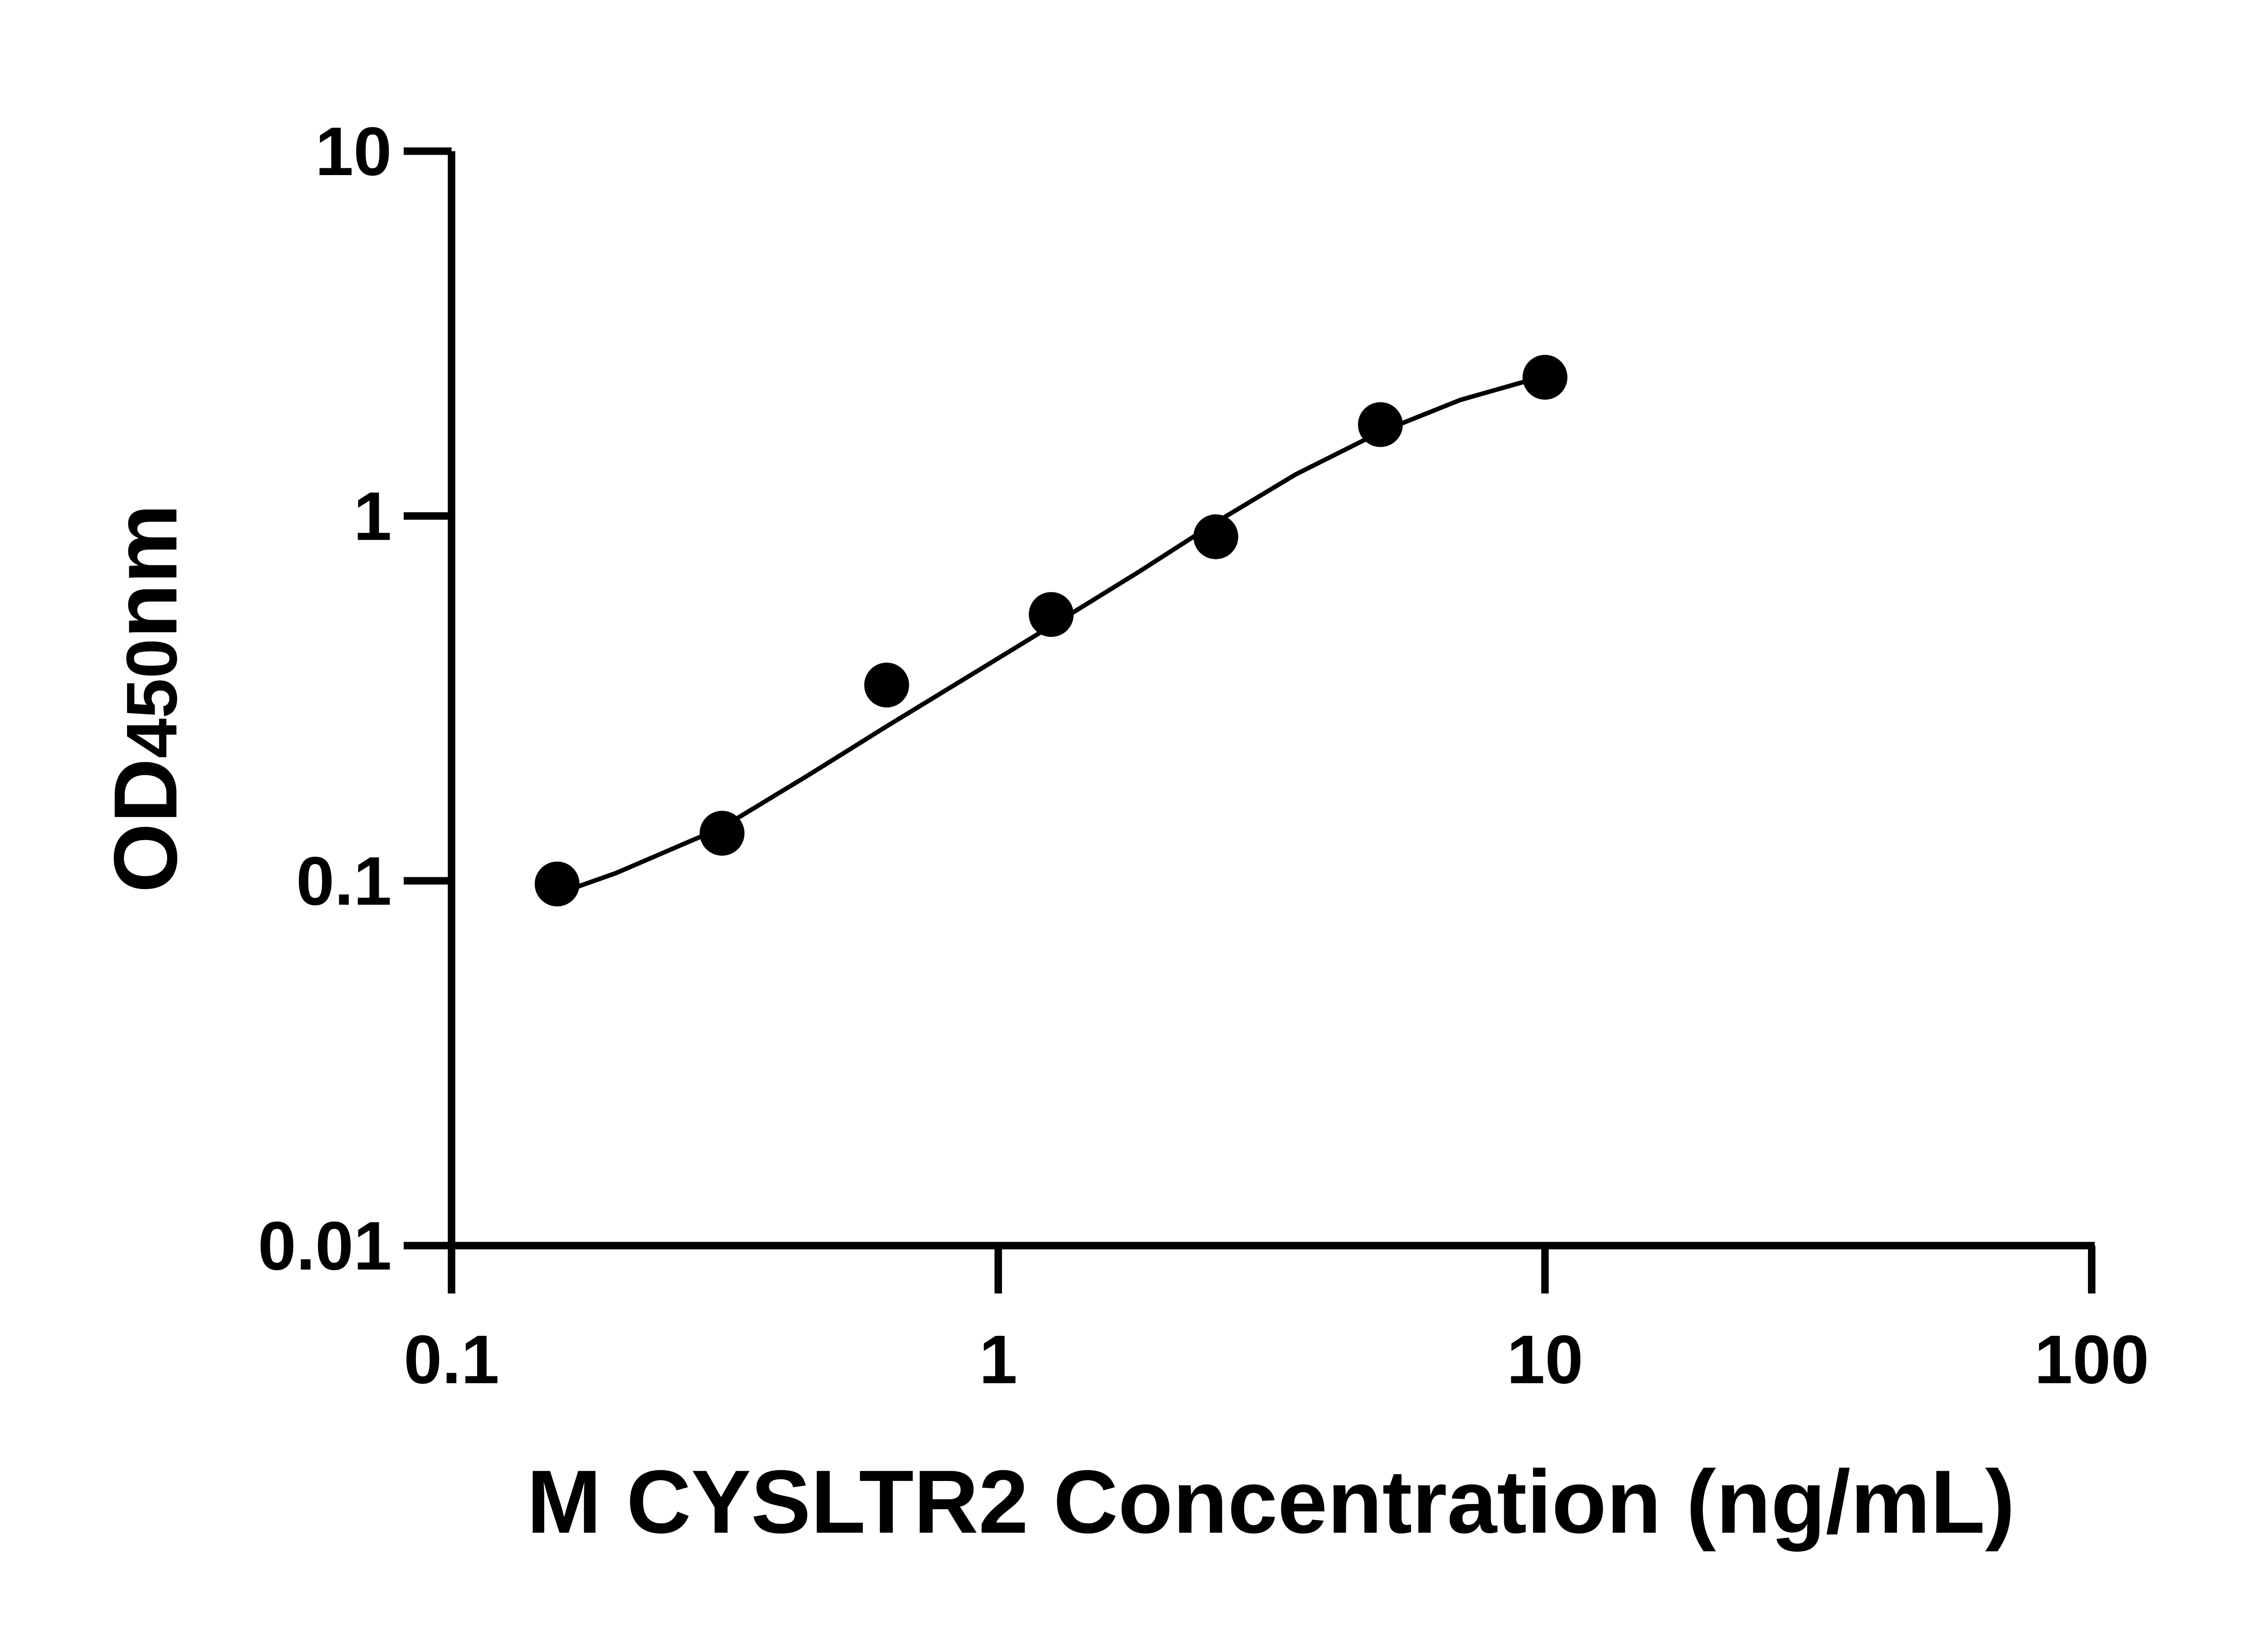 The image size is (2268, 1633). What do you see at coordinates (372, 516) in the screenshot?
I see `y-tick-label: 1` at bounding box center [372, 516].